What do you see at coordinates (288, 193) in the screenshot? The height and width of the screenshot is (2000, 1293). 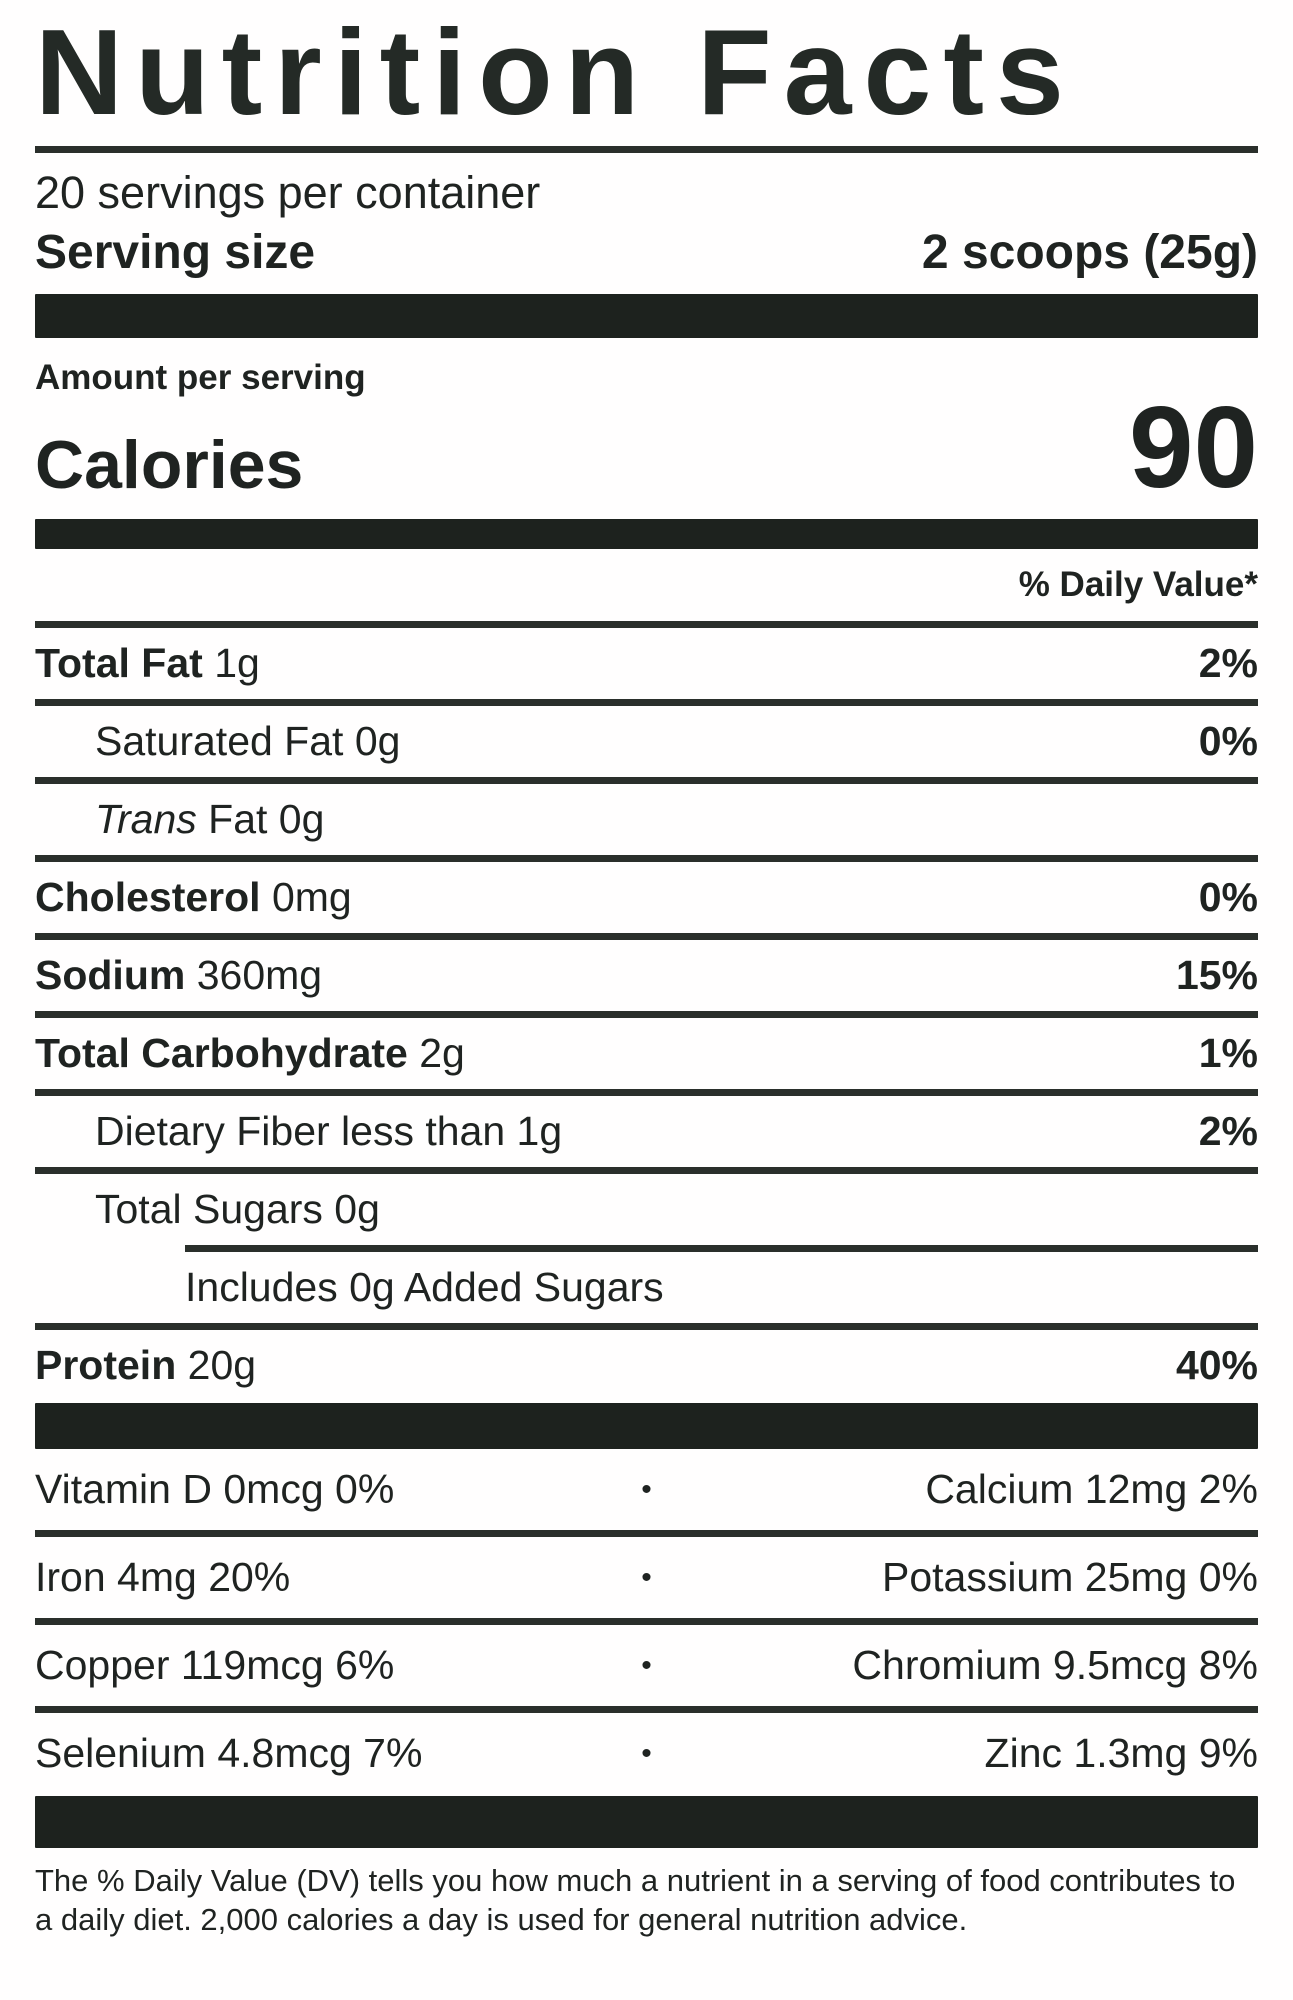 I see `servings-per-container: 20 servings per container` at bounding box center [288, 193].